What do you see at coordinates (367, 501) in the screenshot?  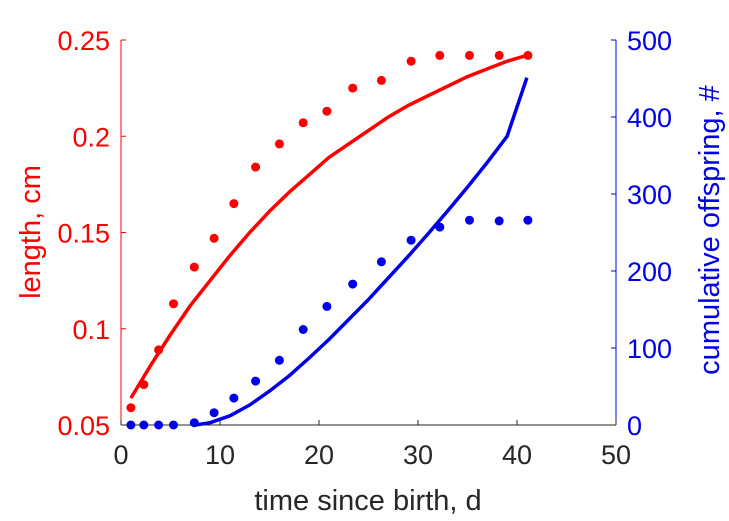 I see `x-axis-label: time since birth, d` at bounding box center [367, 501].